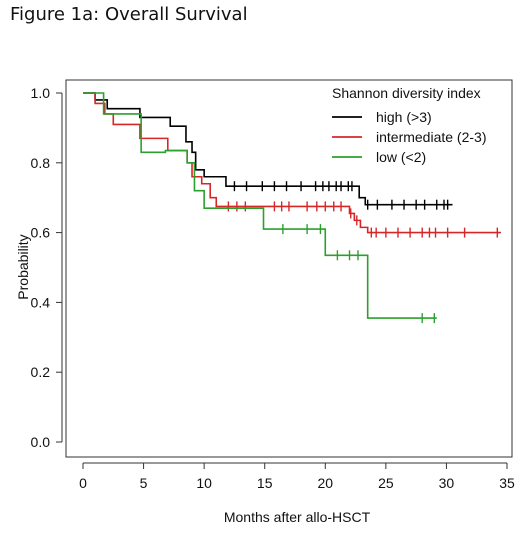  Describe the element at coordinates (401, 157) in the screenshot. I see `legend-label: low (<2)` at that location.